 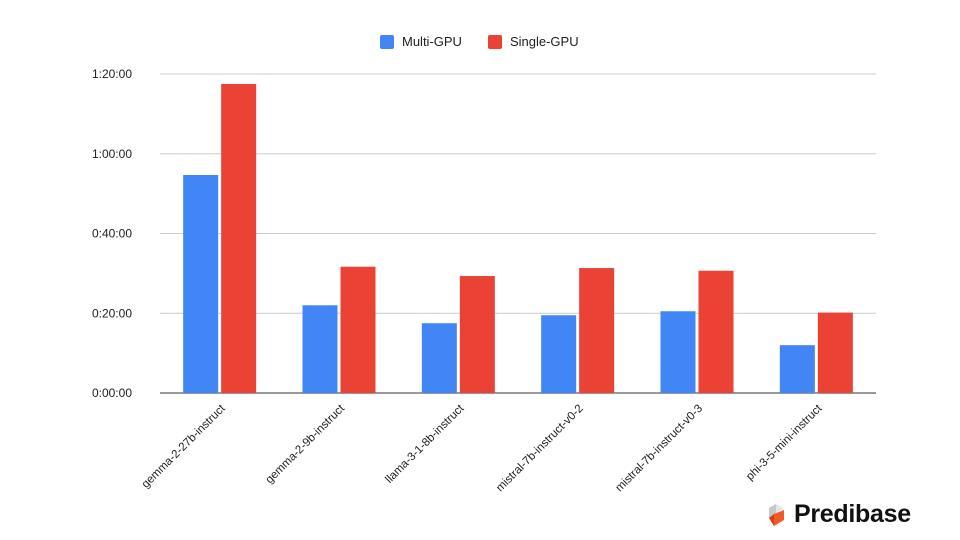 I want to click on bar-multi-gpu-llama-3-1-8b-instruct, so click(x=439, y=358).